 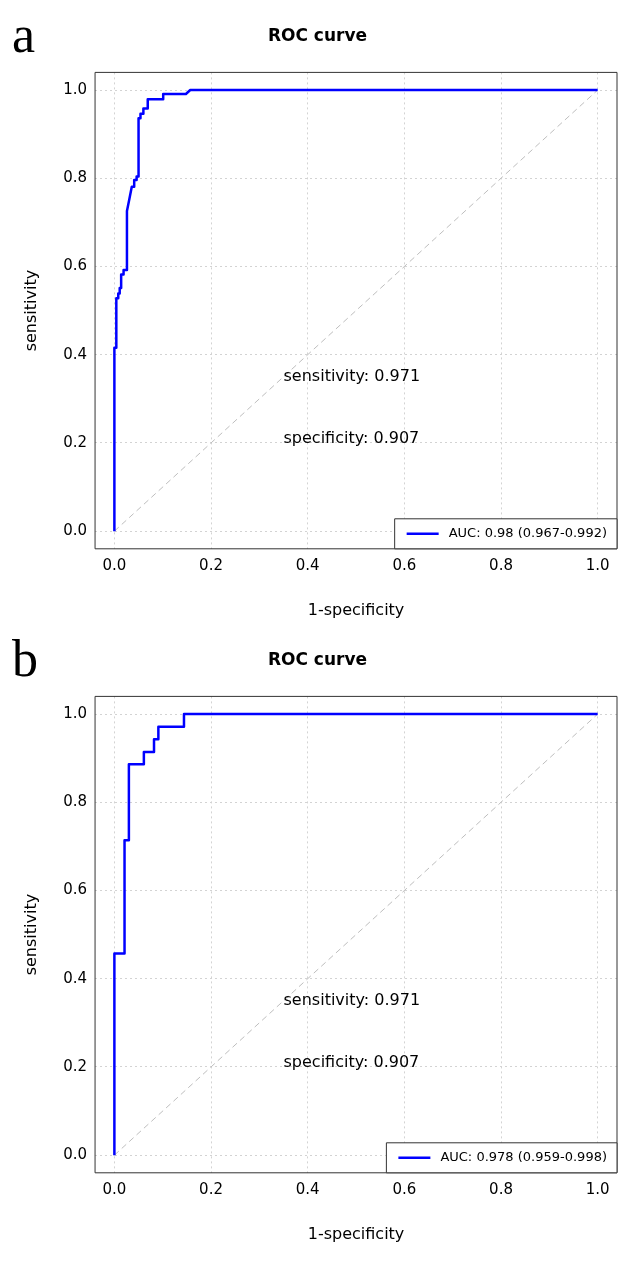 What do you see at coordinates (25, 658) in the screenshot?
I see `text: b` at bounding box center [25, 658].